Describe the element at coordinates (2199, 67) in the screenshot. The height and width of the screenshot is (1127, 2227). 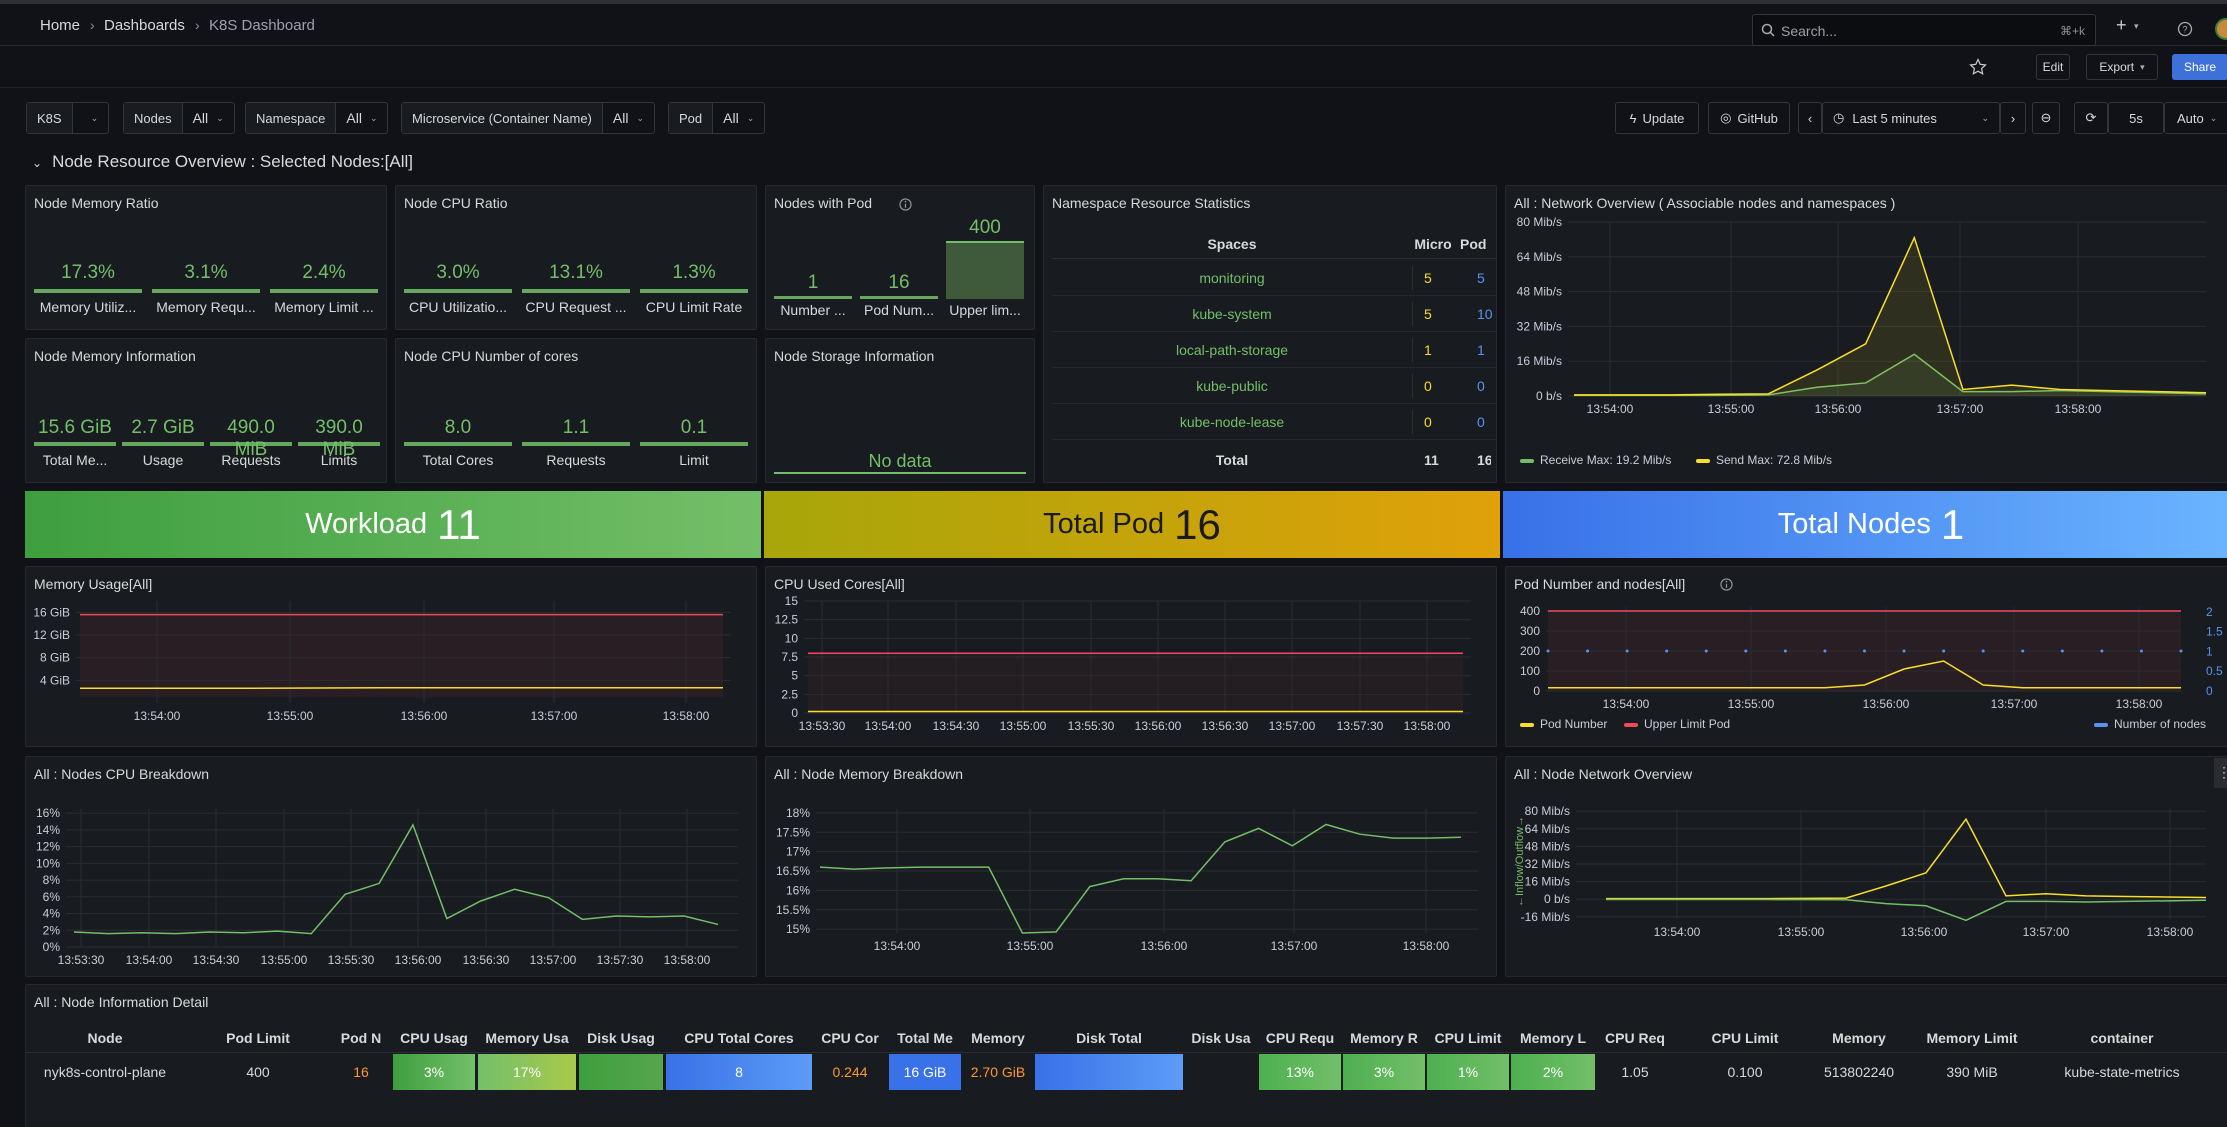
I see `share-button: Share` at that location.